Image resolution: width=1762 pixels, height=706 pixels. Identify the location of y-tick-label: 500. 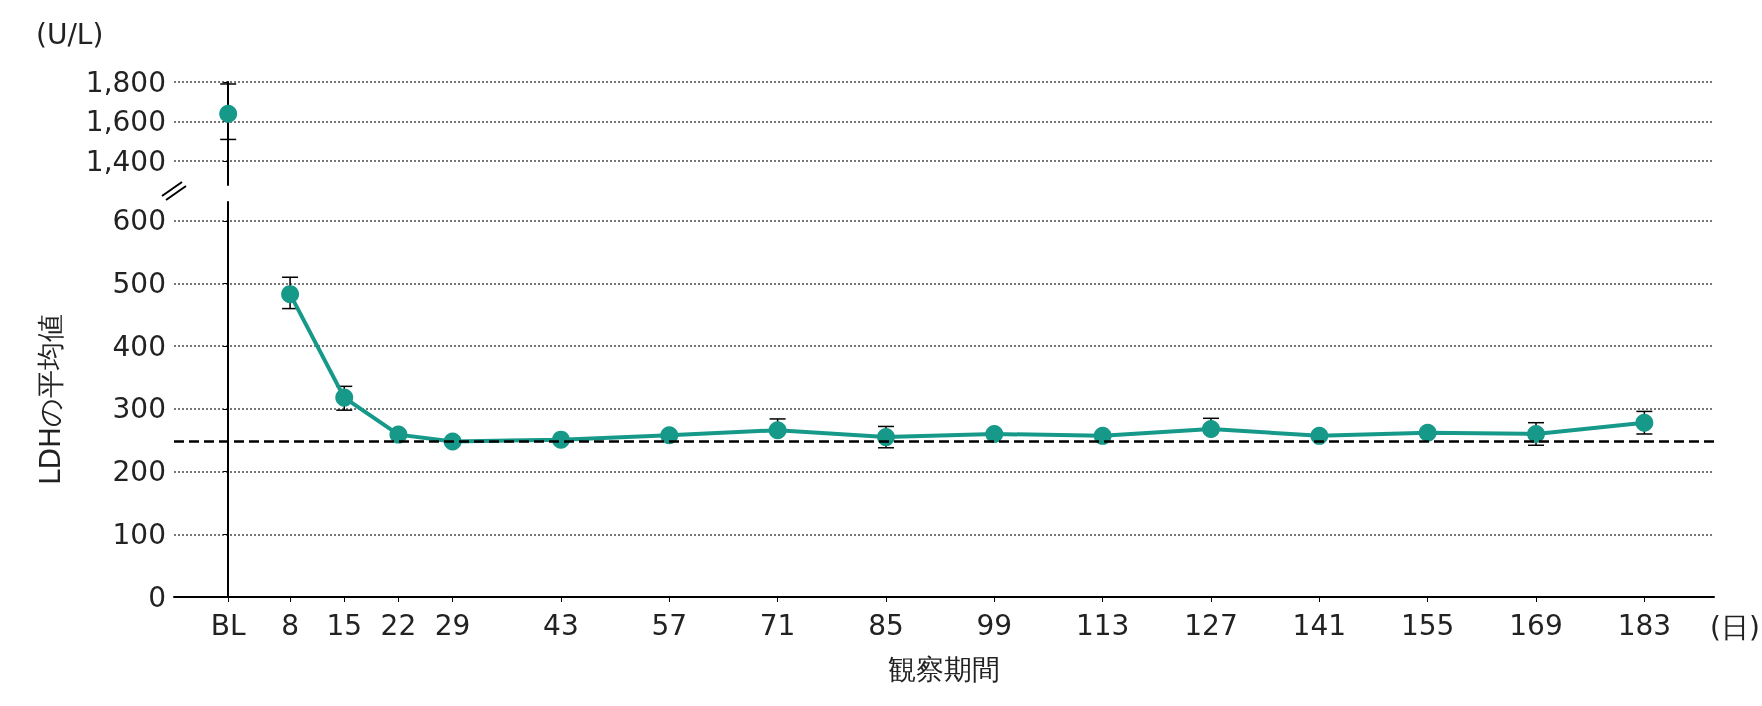
(139, 284).